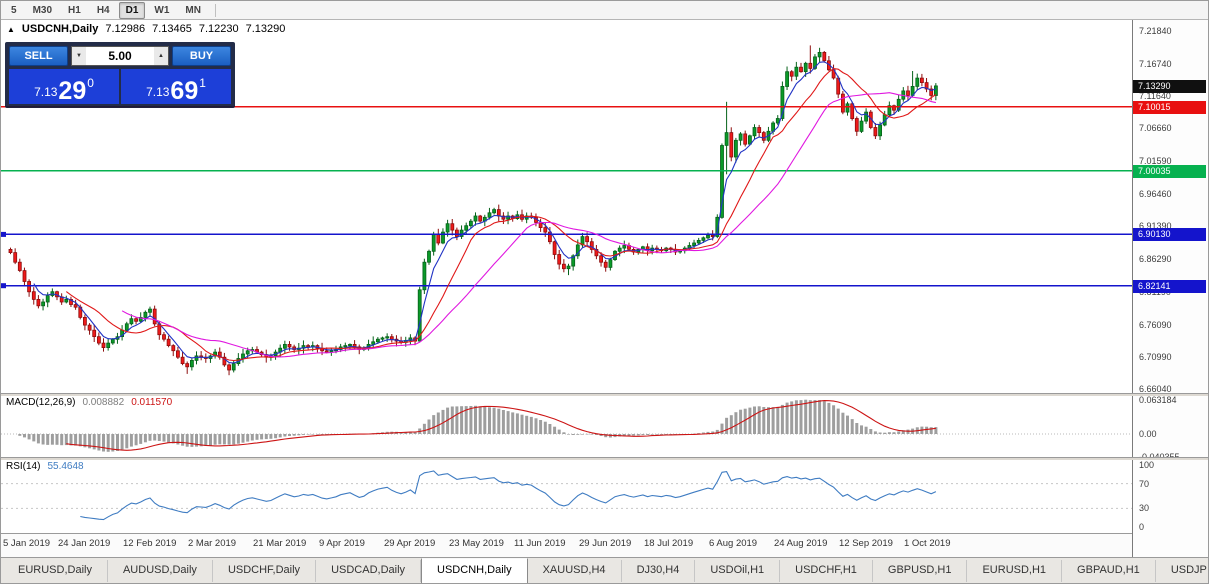 This screenshot has width=1209, height=584. I want to click on macd-panel: MACD(12,26,9) 0.008882 0.011570, so click(566, 426).